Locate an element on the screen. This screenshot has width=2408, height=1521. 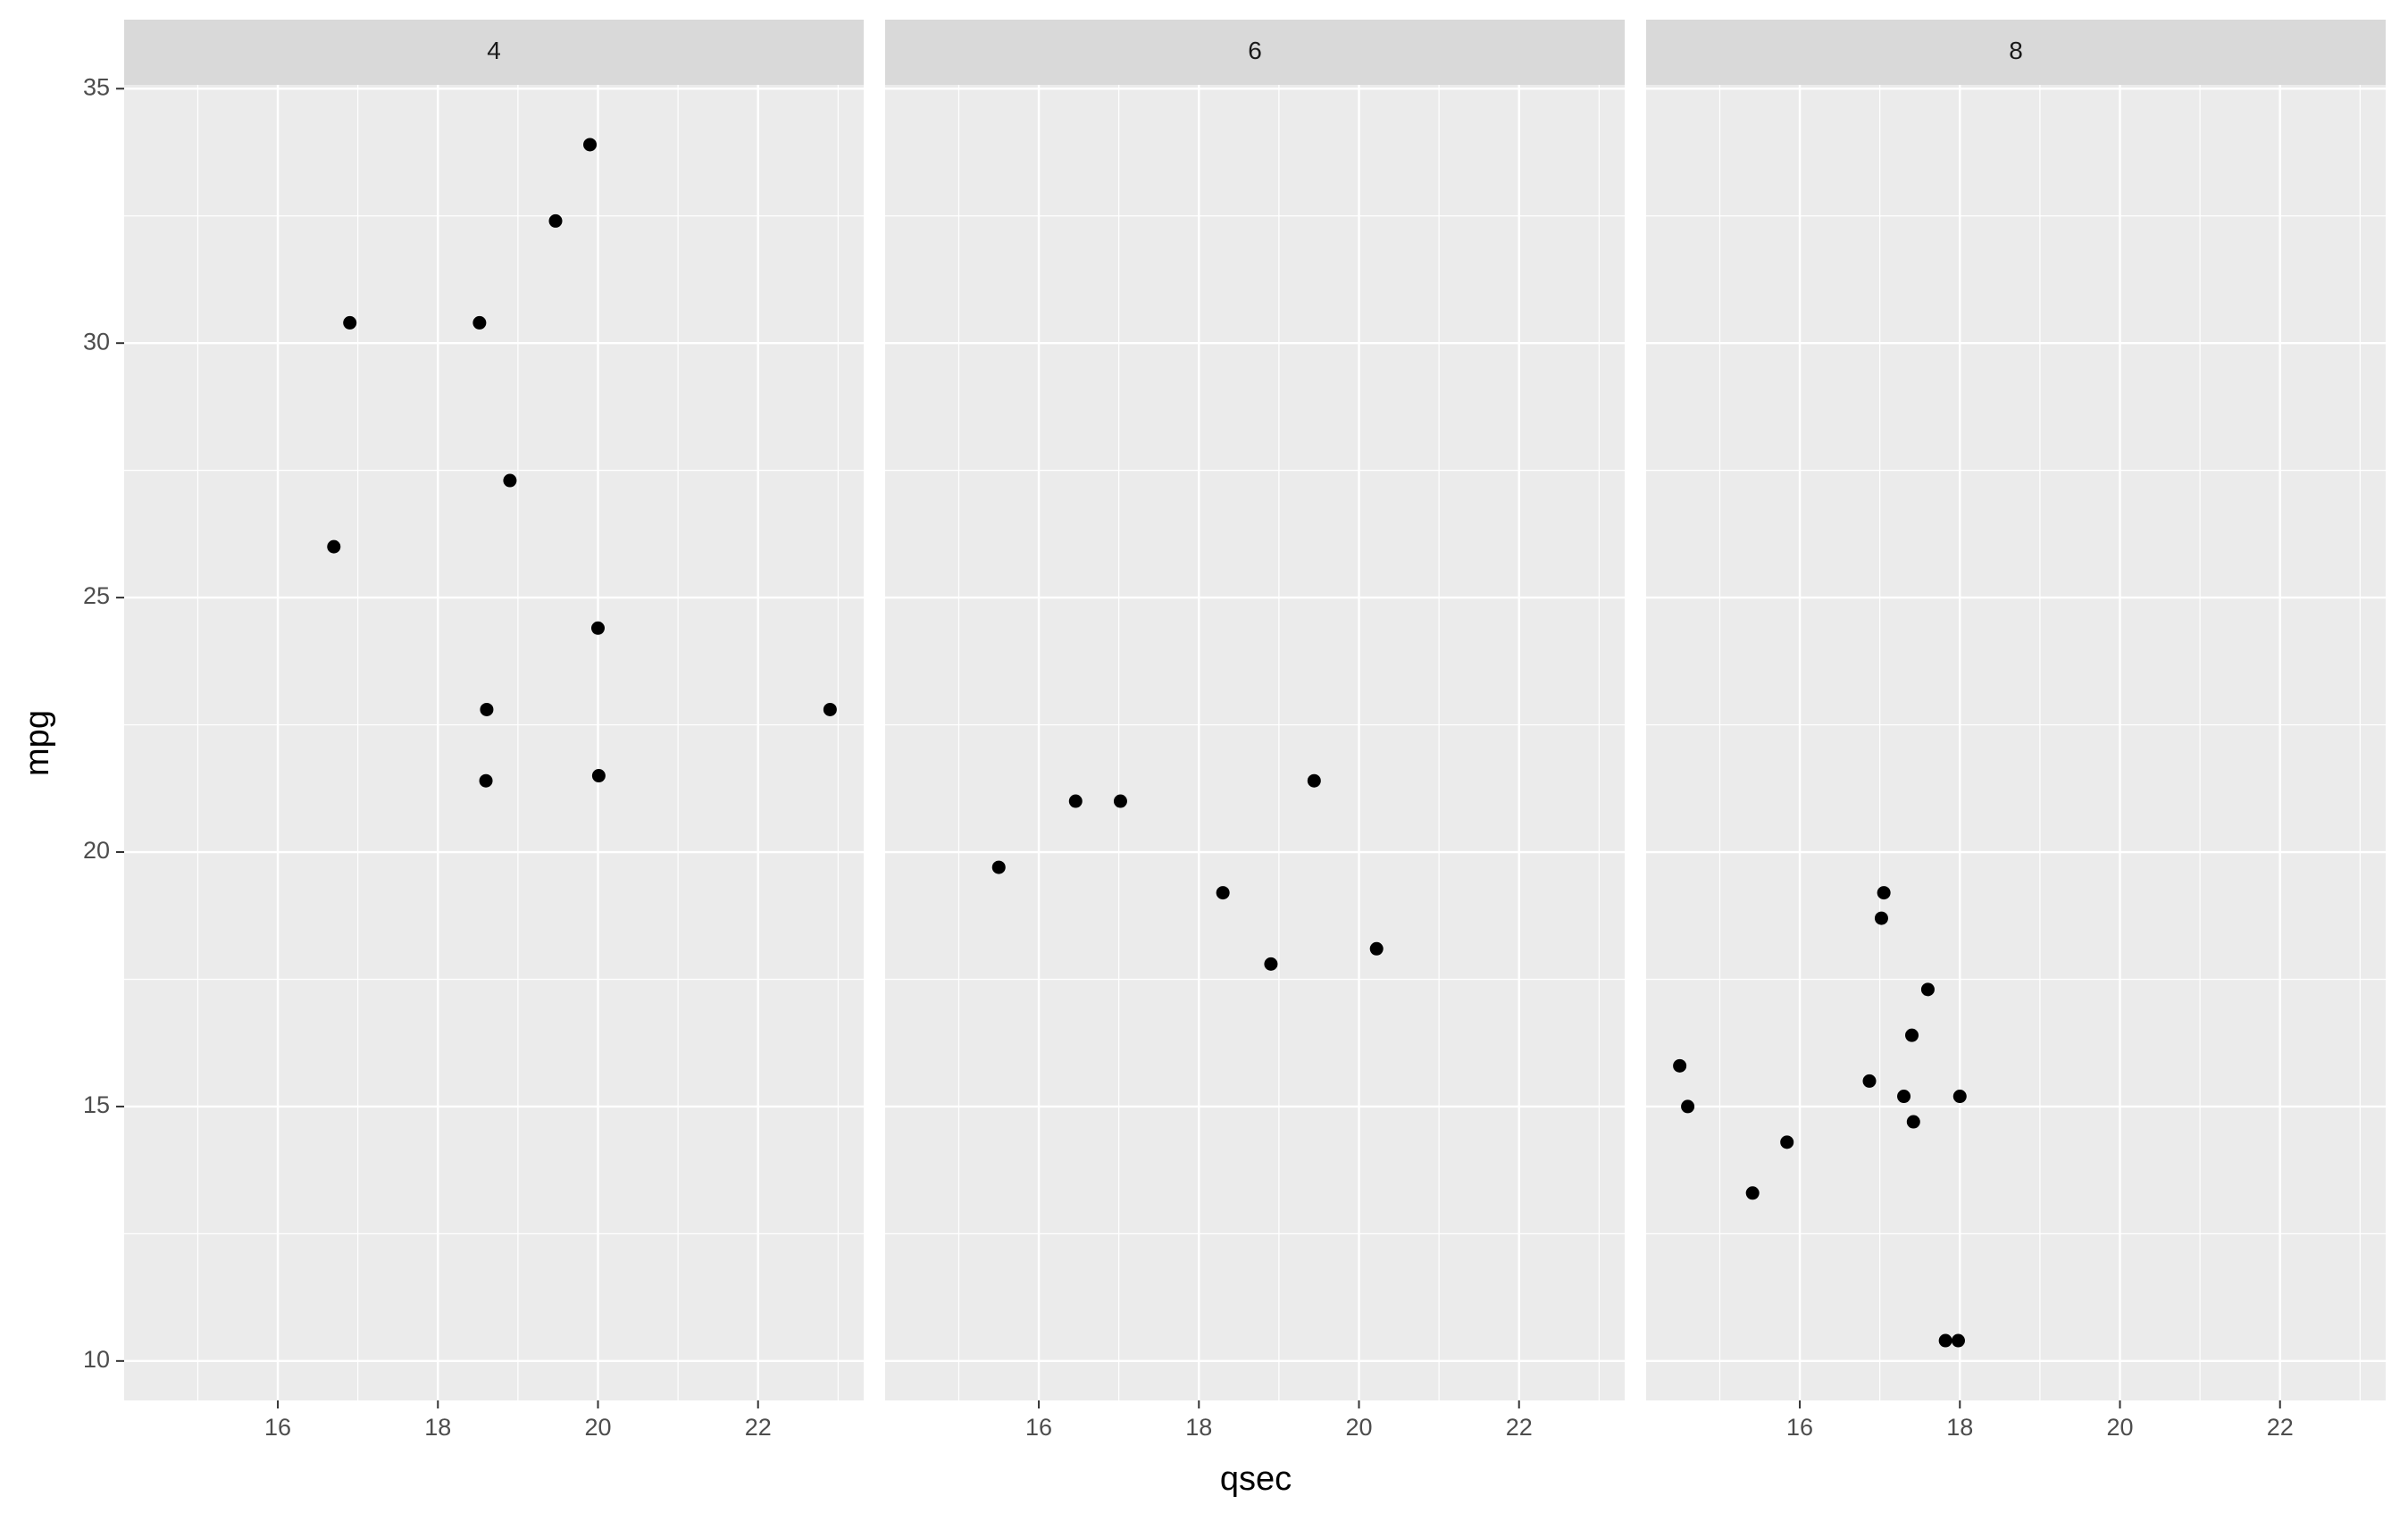
y-tick-label: 35 is located at coordinates (96, 86).